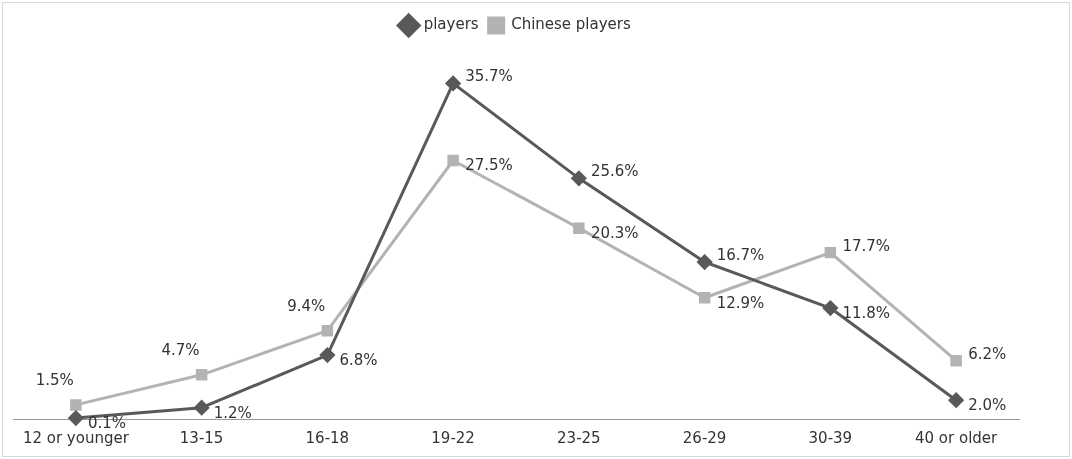 Image resolution: width=1072 pixels, height=459 pixels. What do you see at coordinates (866, 245) in the screenshot?
I see `data-label: 17.7%` at bounding box center [866, 245].